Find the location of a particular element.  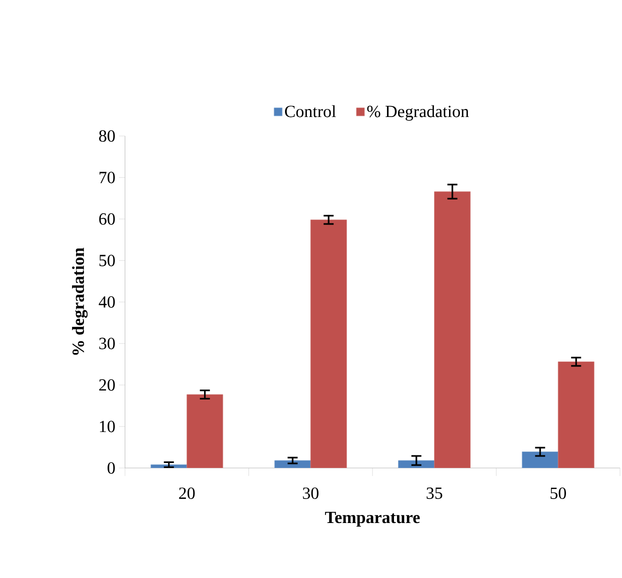

y-tick-label: 30 is located at coordinates (107, 344).